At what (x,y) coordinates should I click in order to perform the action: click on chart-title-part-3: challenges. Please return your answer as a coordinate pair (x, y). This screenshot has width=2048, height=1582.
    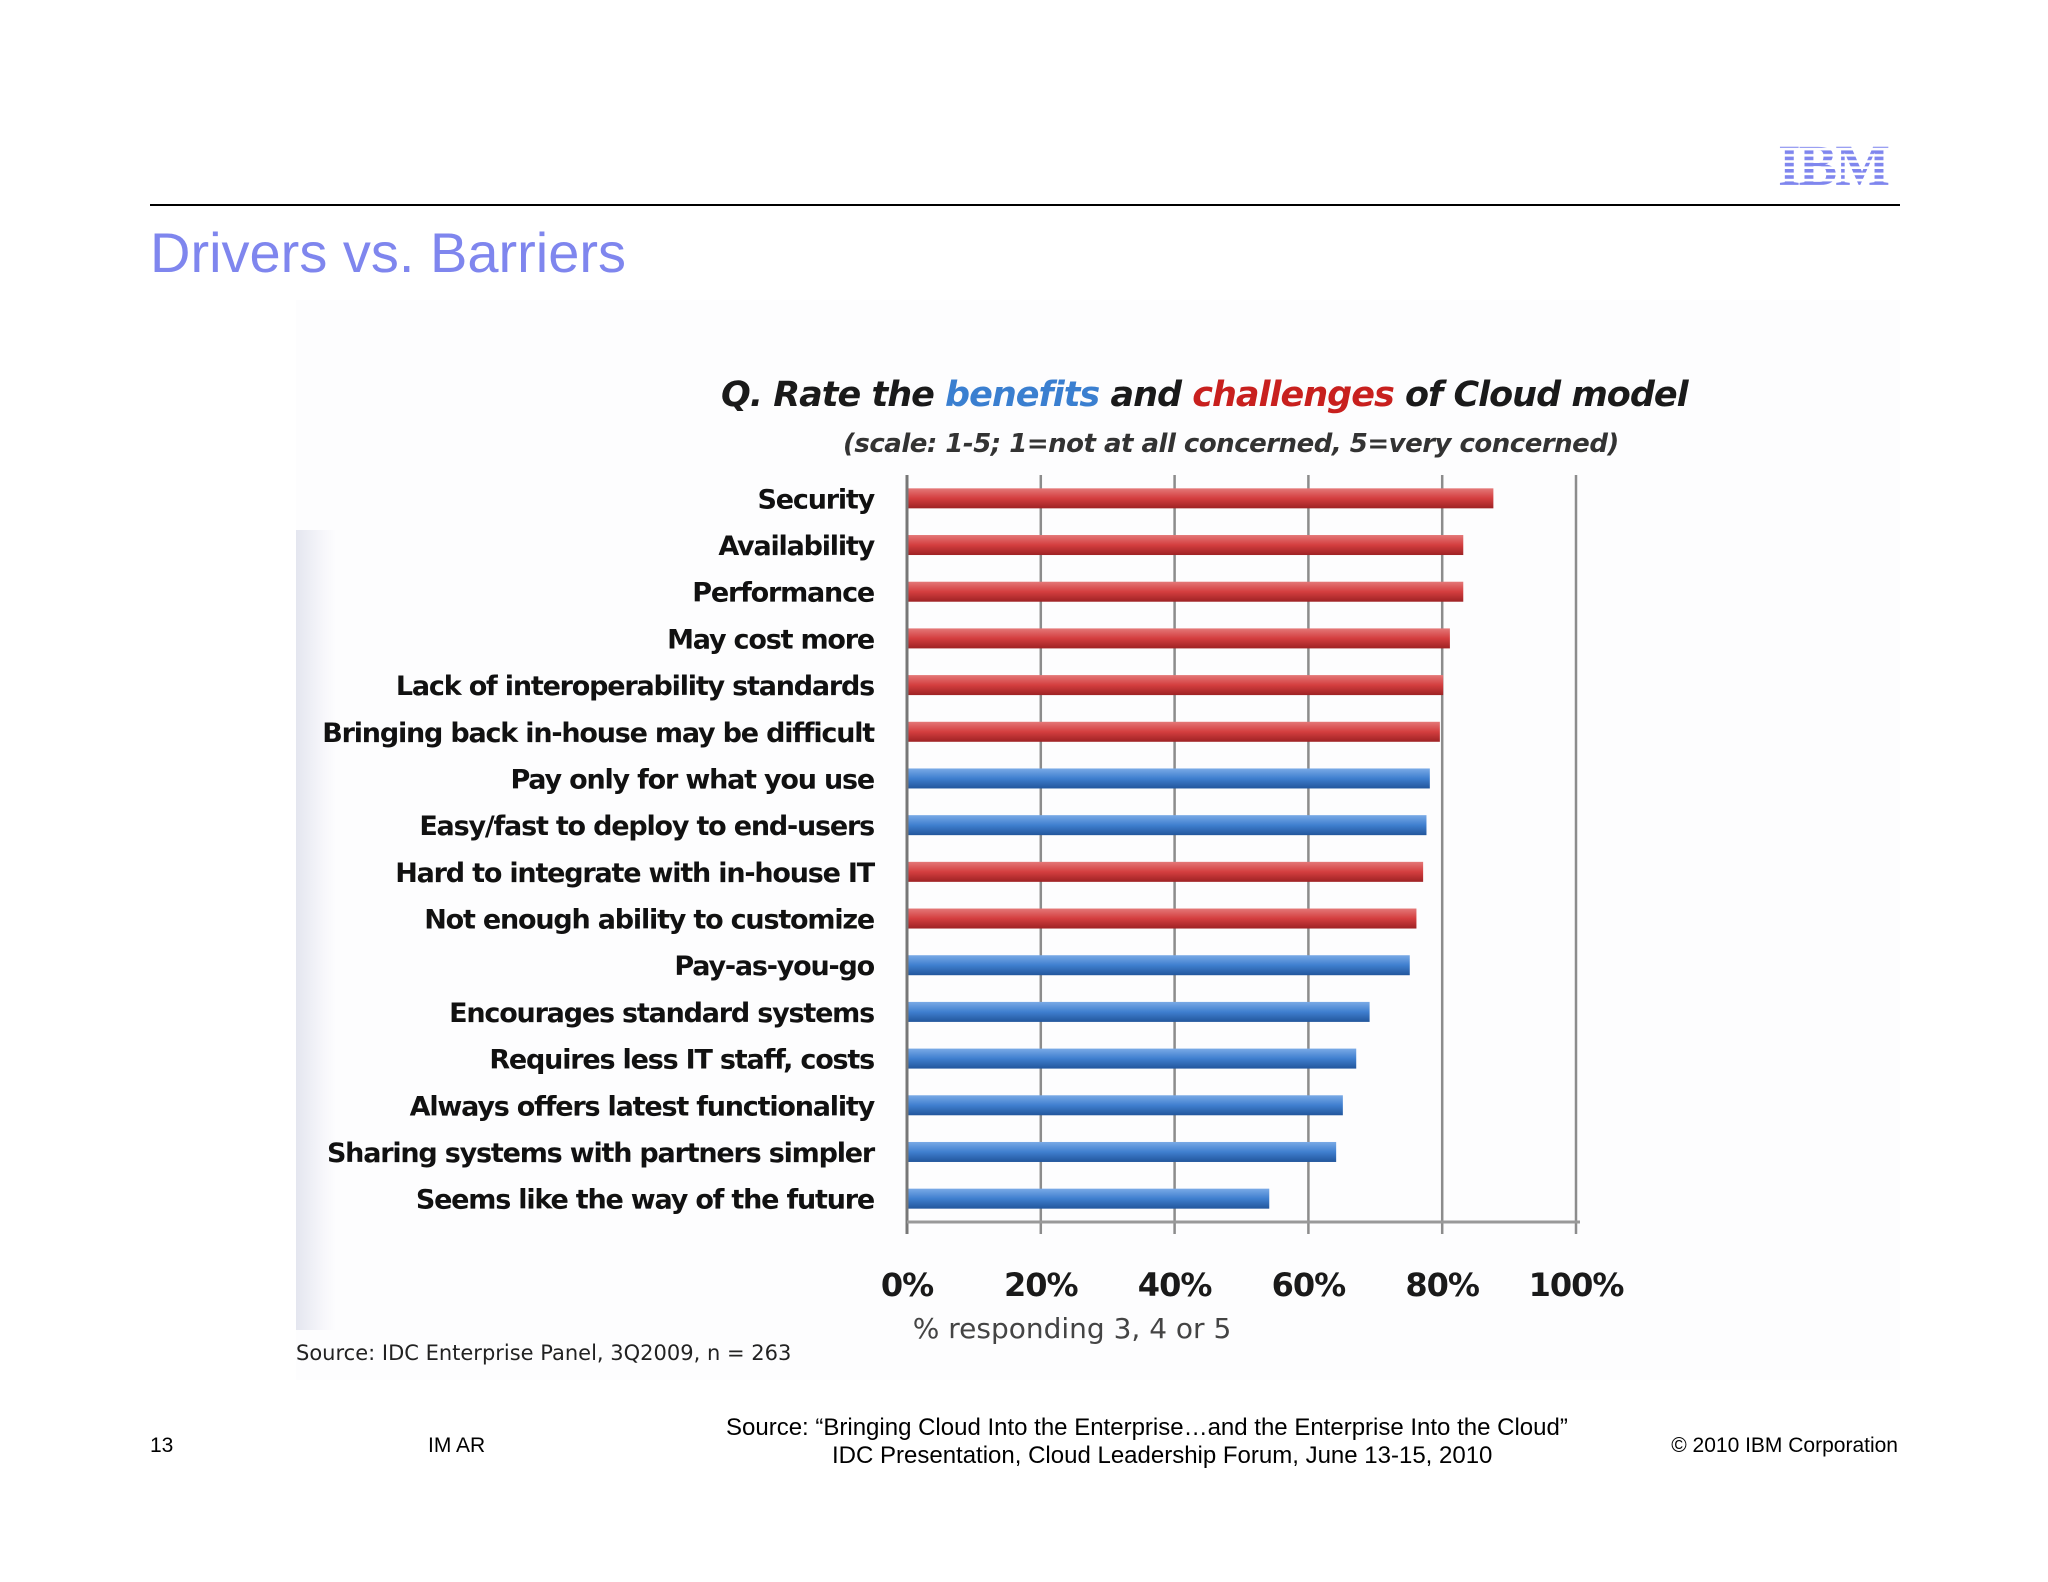
    Looking at the image, I should click on (1293, 395).